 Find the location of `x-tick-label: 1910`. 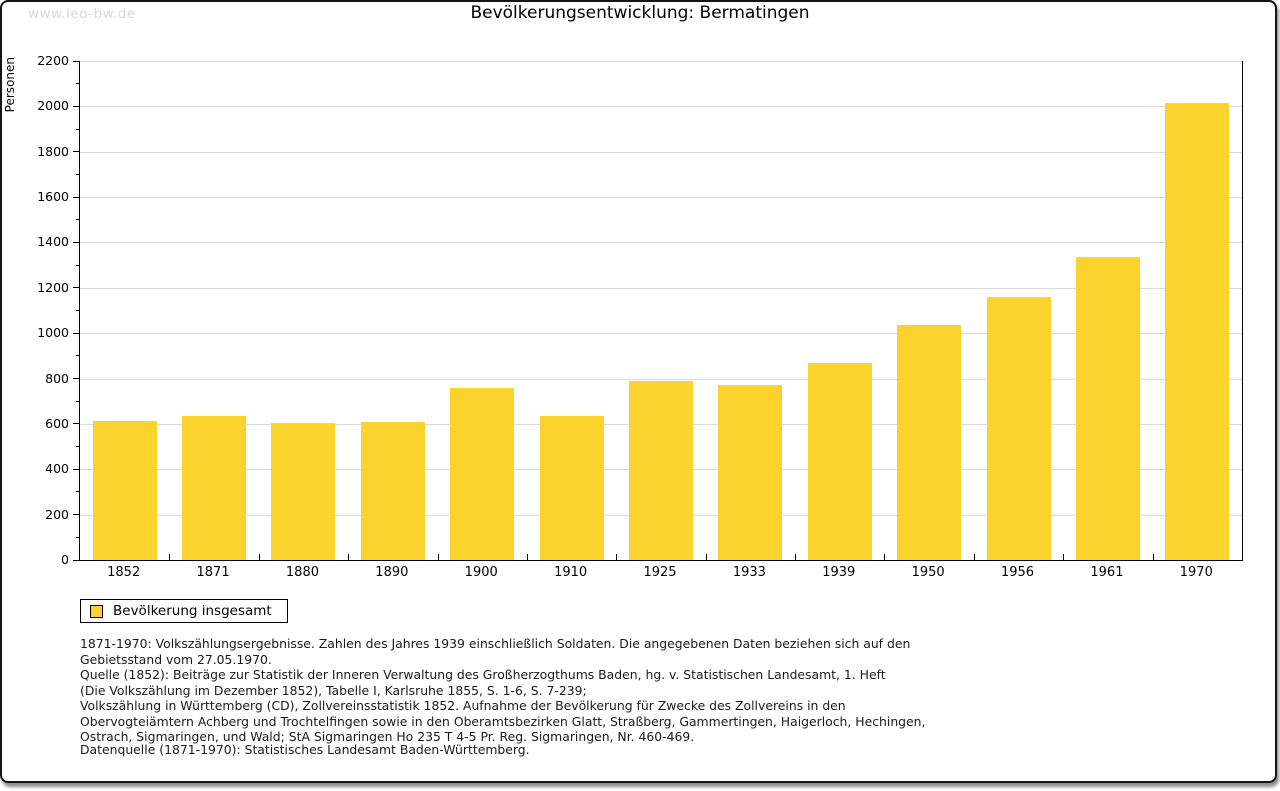

x-tick-label: 1910 is located at coordinates (571, 572).